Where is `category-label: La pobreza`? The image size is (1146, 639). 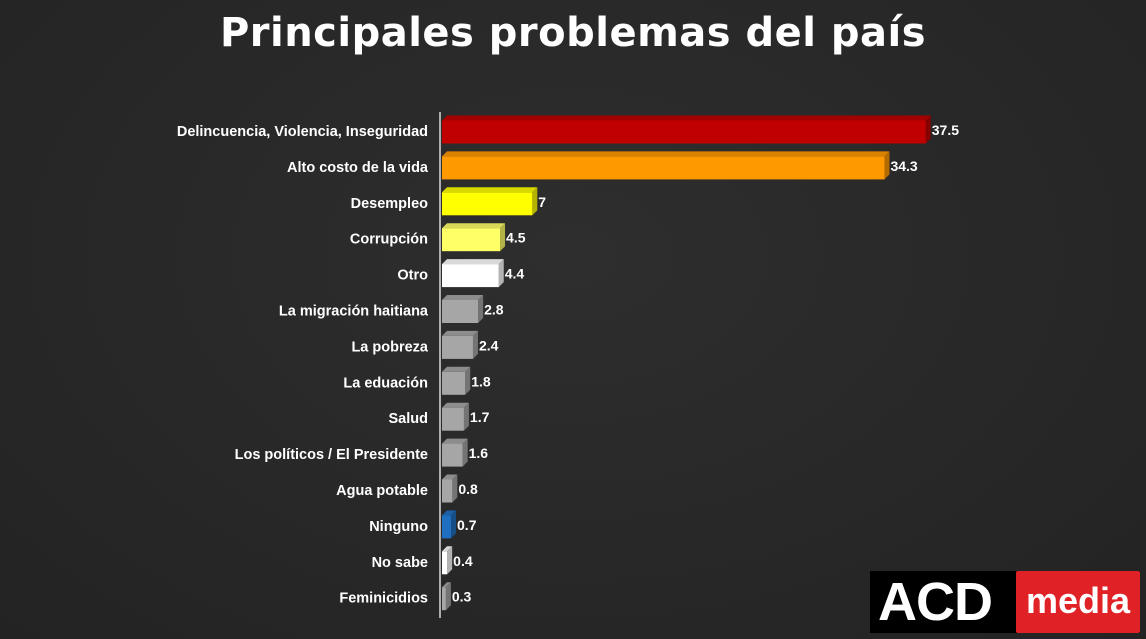
category-label: La pobreza is located at coordinates (389, 347).